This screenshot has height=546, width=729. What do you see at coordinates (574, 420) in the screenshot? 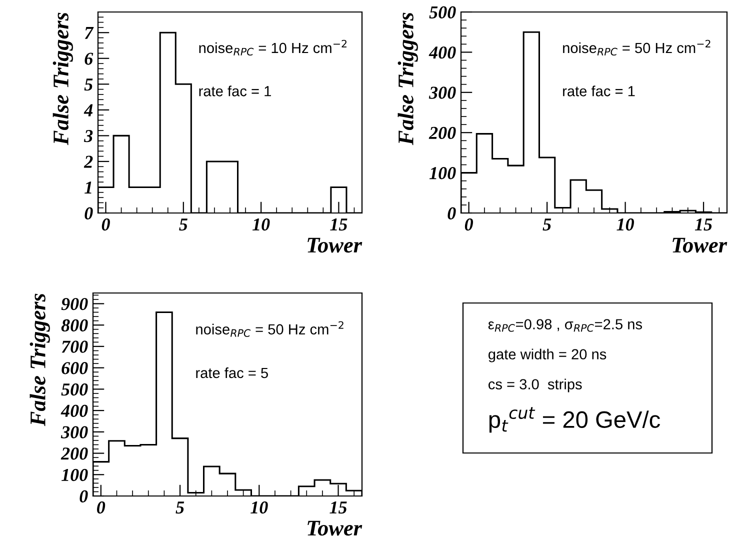
I see `text: p$_{t}$$^{cut}$ = 20 GeV/c` at bounding box center [574, 420].